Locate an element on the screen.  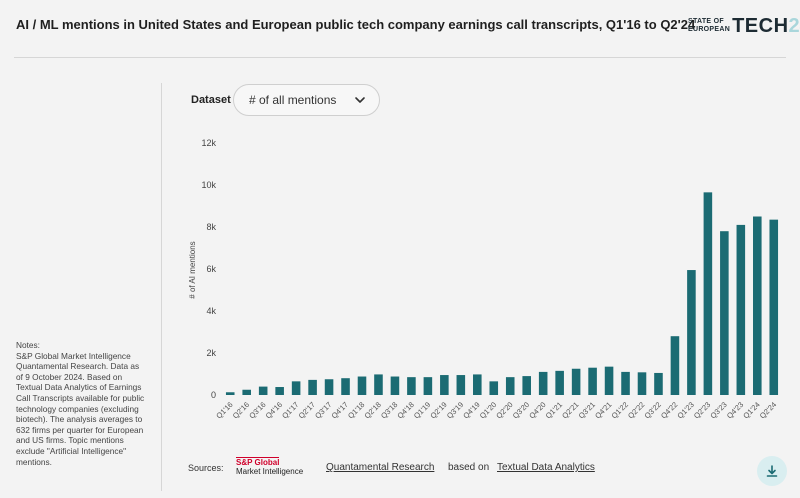
sources-label: Sources: is located at coordinates (206, 468).